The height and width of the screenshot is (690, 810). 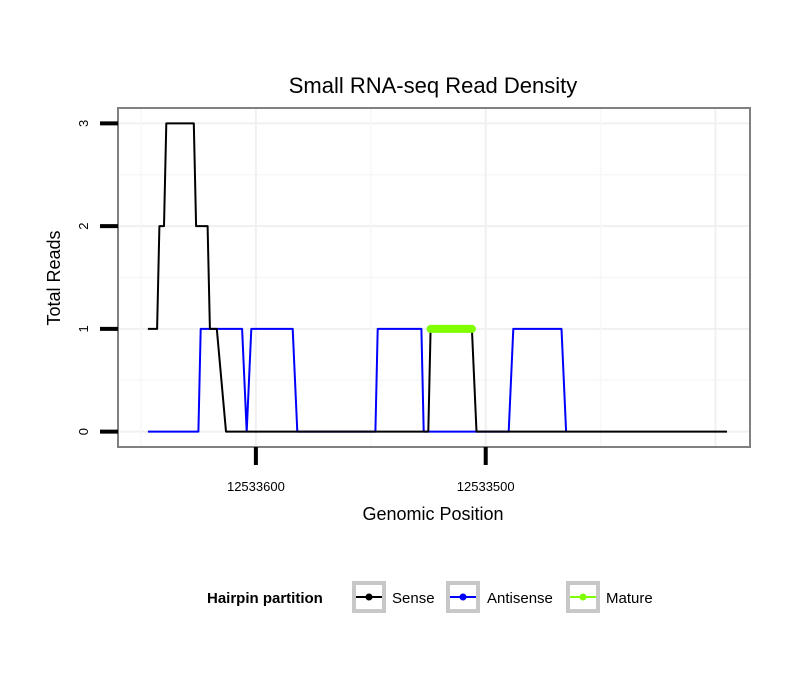 What do you see at coordinates (520, 598) in the screenshot?
I see `legend-label-antisense: Antisense` at bounding box center [520, 598].